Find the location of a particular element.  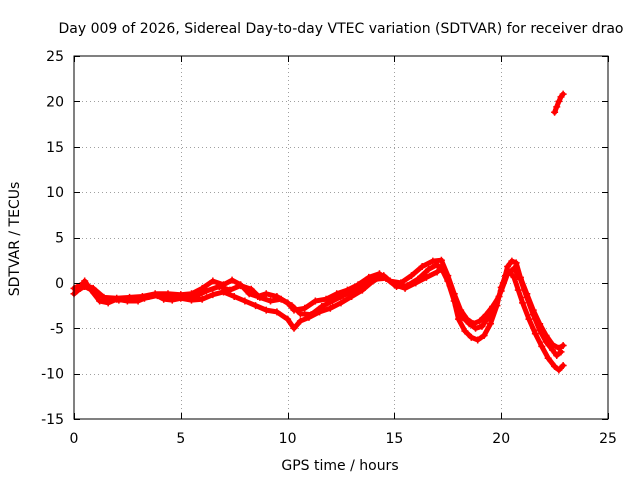

y-tick-label: -10 is located at coordinates (52, 375).